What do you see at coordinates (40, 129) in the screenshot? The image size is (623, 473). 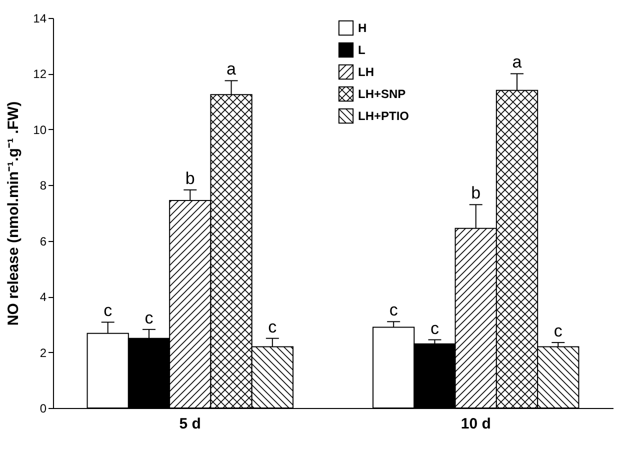 I see `y-tick-label: 10` at bounding box center [40, 129].